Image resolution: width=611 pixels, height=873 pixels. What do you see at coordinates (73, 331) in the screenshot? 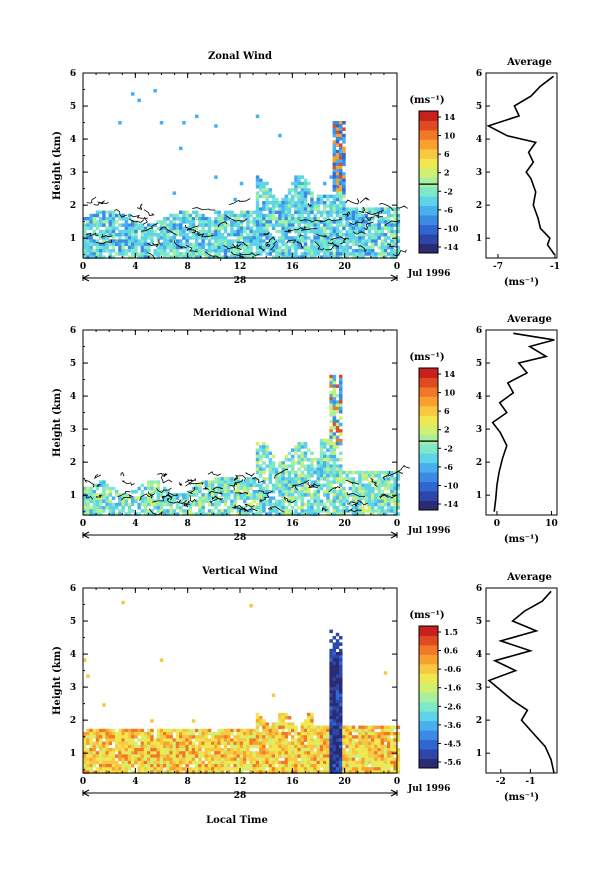
I see `y-tick-label: 6` at bounding box center [73, 331].